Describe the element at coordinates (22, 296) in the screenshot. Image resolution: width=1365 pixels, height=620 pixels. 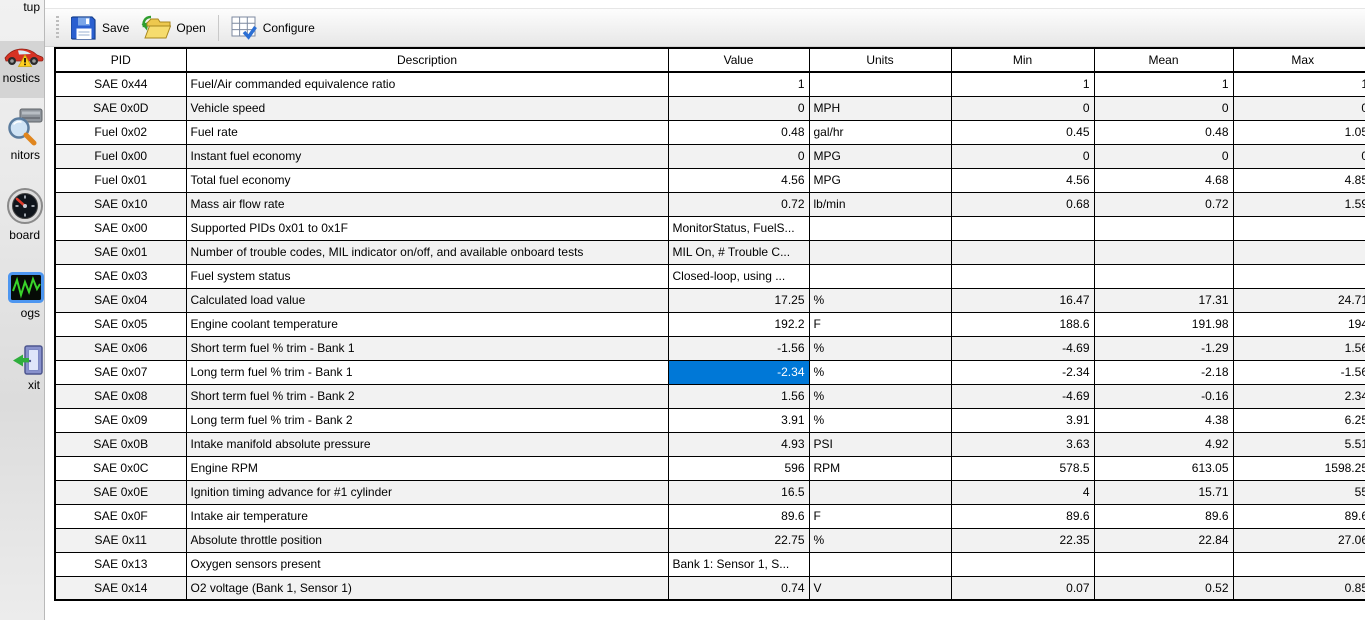
I see `sidebar-item-logs: ogs` at that location.